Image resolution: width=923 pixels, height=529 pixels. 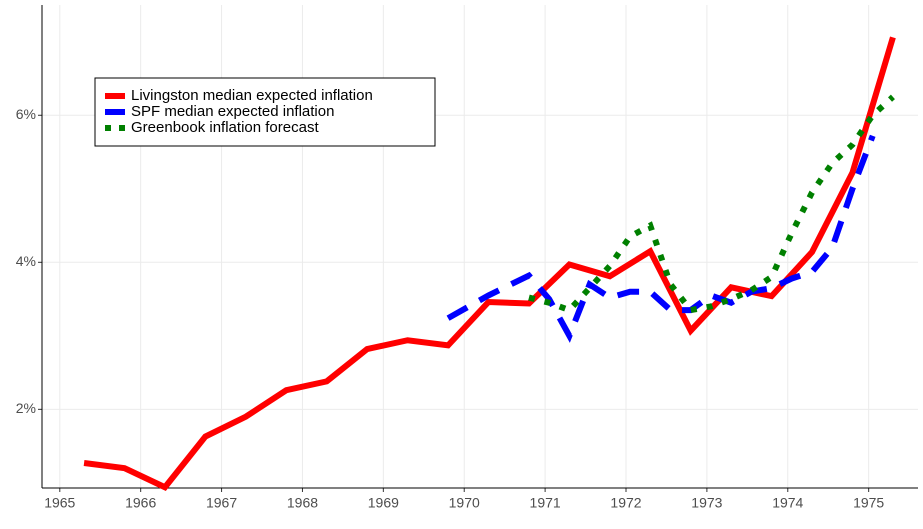 I want to click on x-tick-label: 1972, so click(x=625, y=503).